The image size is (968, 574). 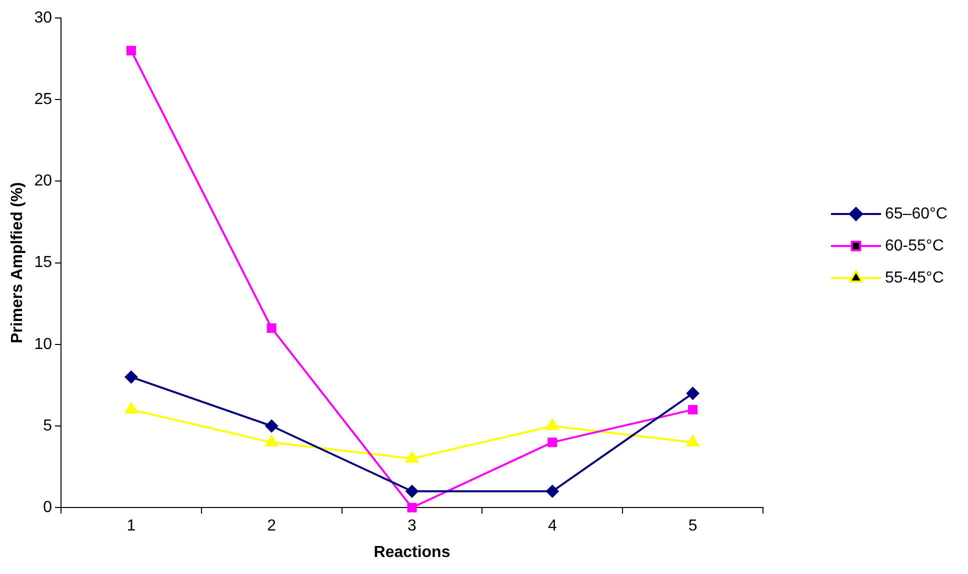 I want to click on x-tick-label: 3, so click(x=412, y=526).